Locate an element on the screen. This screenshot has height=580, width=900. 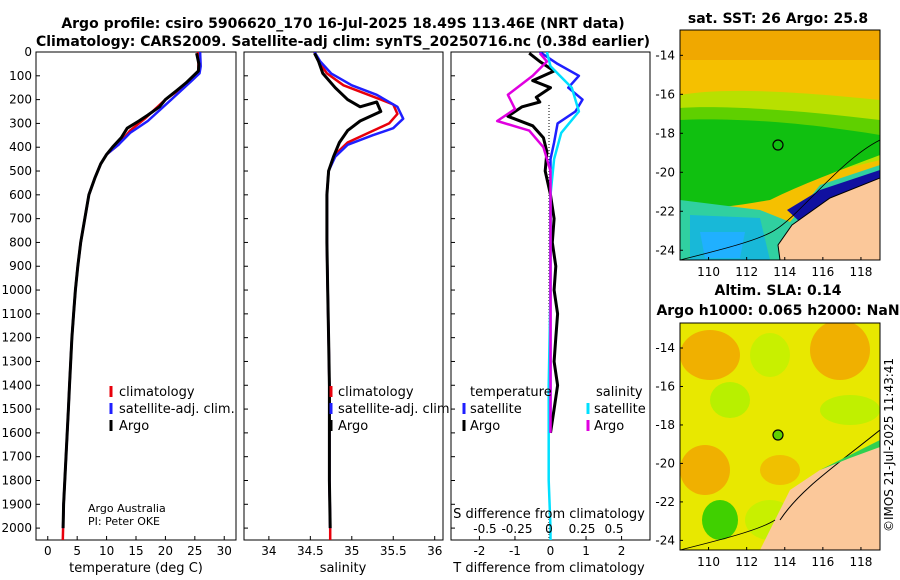
argo-location-marker-sst is located at coordinates (778, 145).